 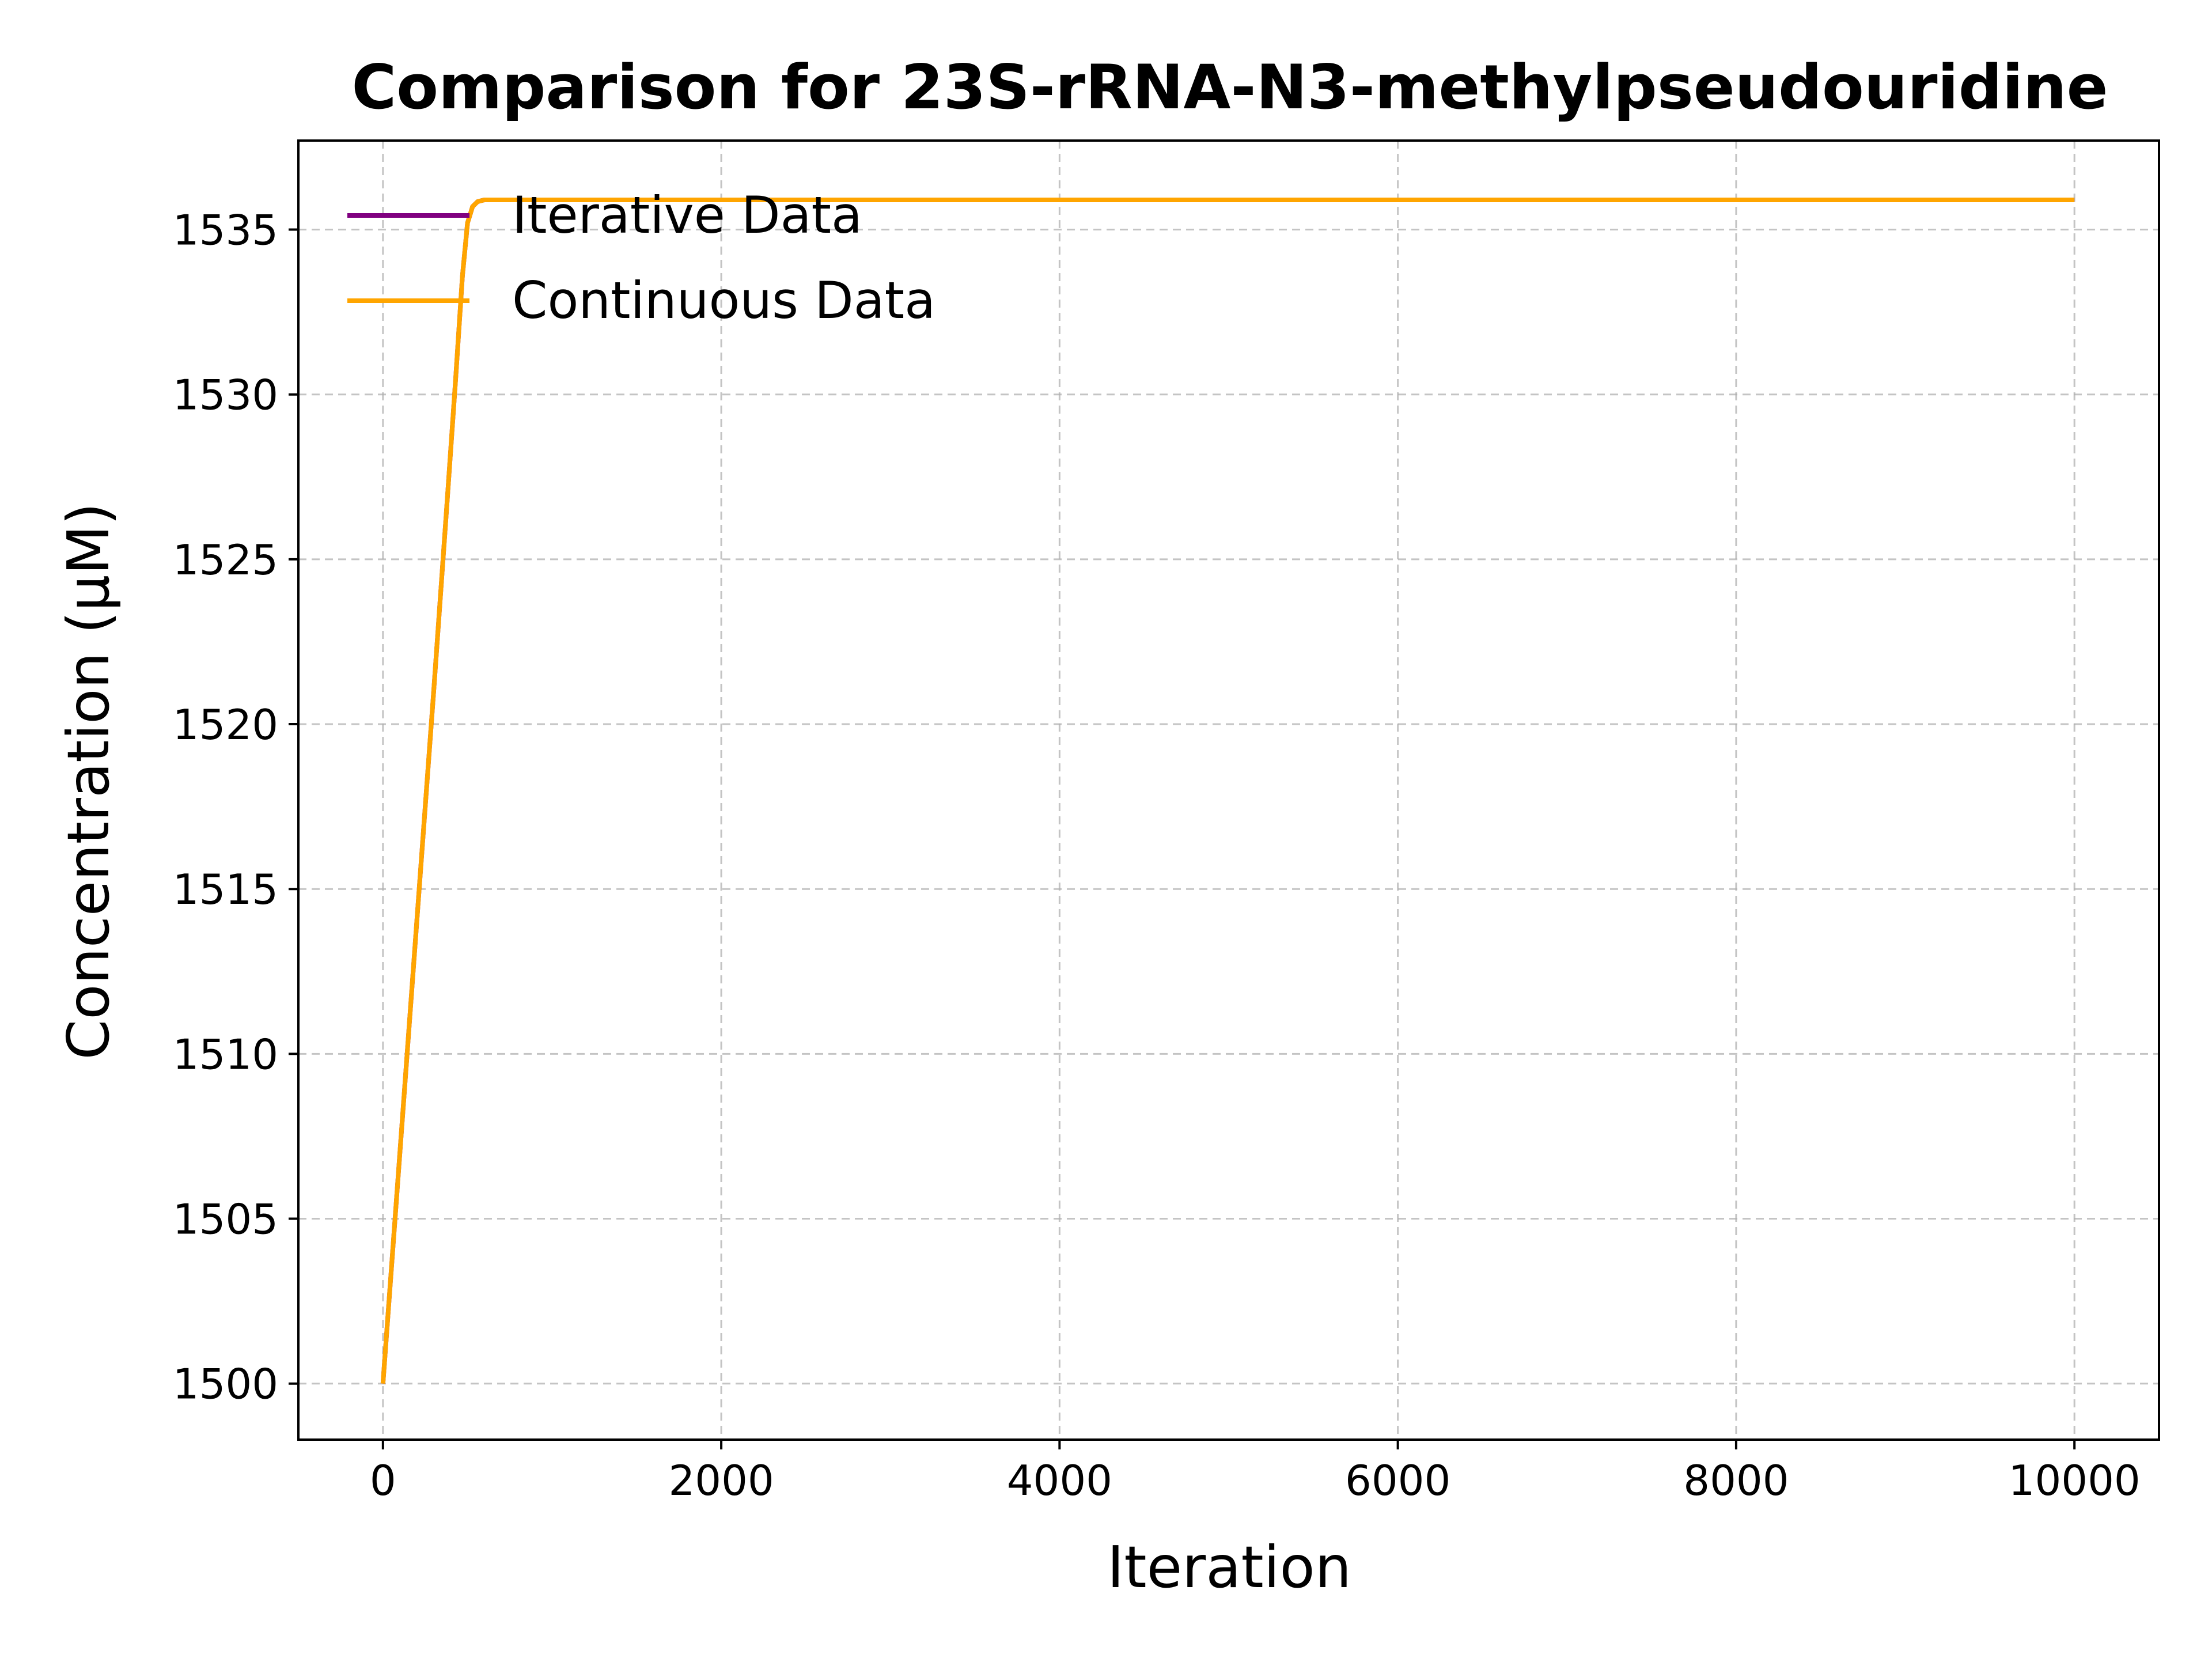 What do you see at coordinates (687, 215) in the screenshot?
I see `legend-label-iterative-data: Iterative Data` at bounding box center [687, 215].